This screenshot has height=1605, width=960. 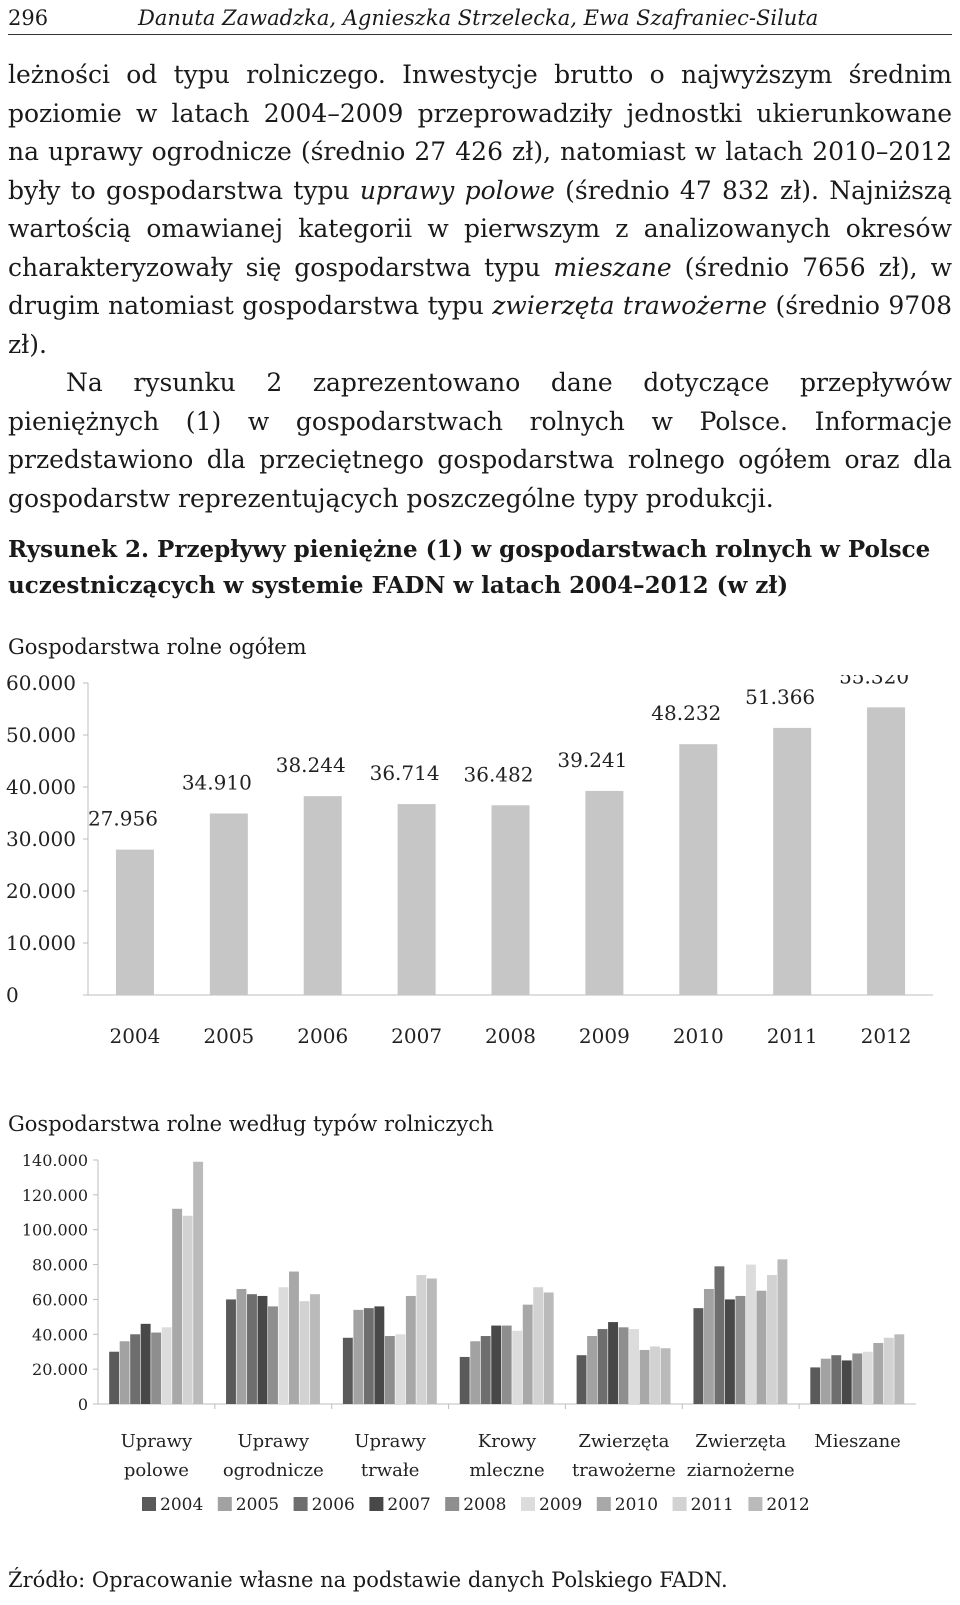 What do you see at coordinates (630, 305) in the screenshot?
I see `paragraph-1-emphasis-3: zwierzęta trawożerne` at bounding box center [630, 305].